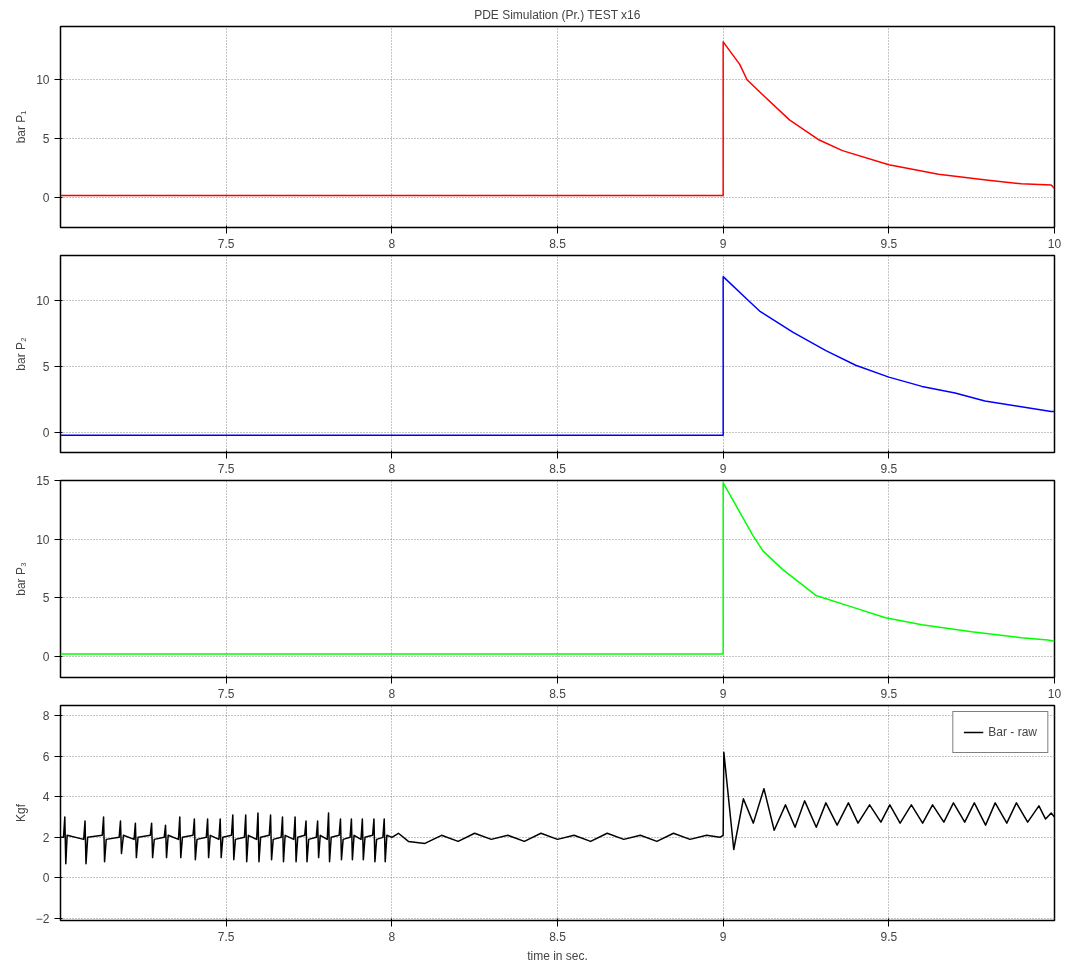 Image resolution: width=1074 pixels, height=960 pixels. Describe the element at coordinates (557, 954) in the screenshot. I see `x-axis-title: time in sec.` at that location.